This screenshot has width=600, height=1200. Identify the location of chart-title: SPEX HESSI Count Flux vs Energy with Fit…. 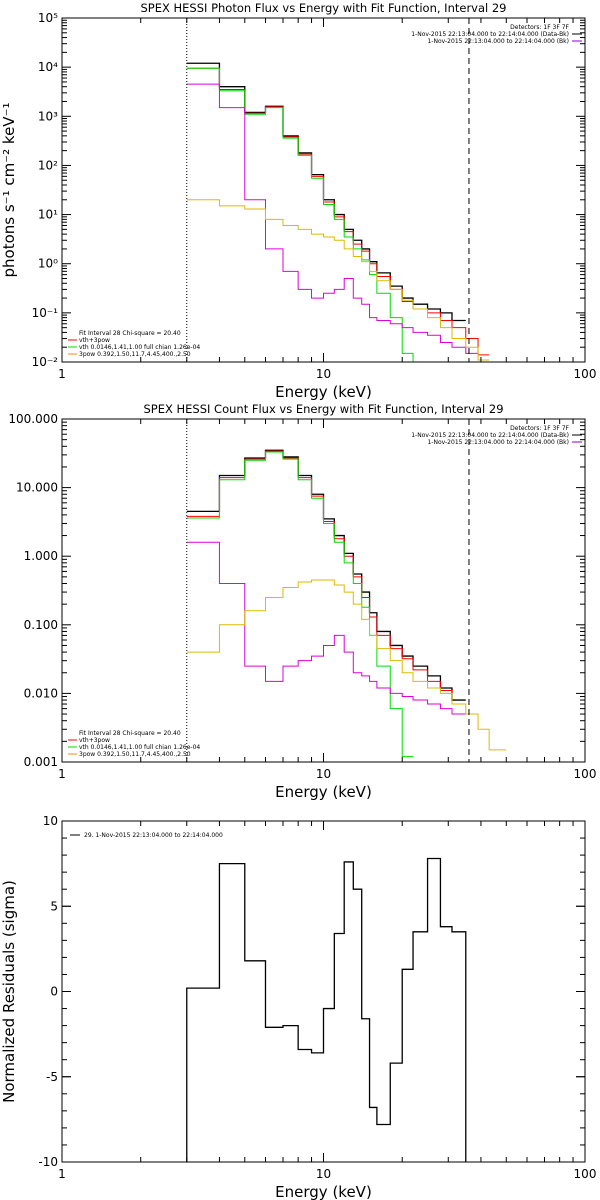
(323, 409).